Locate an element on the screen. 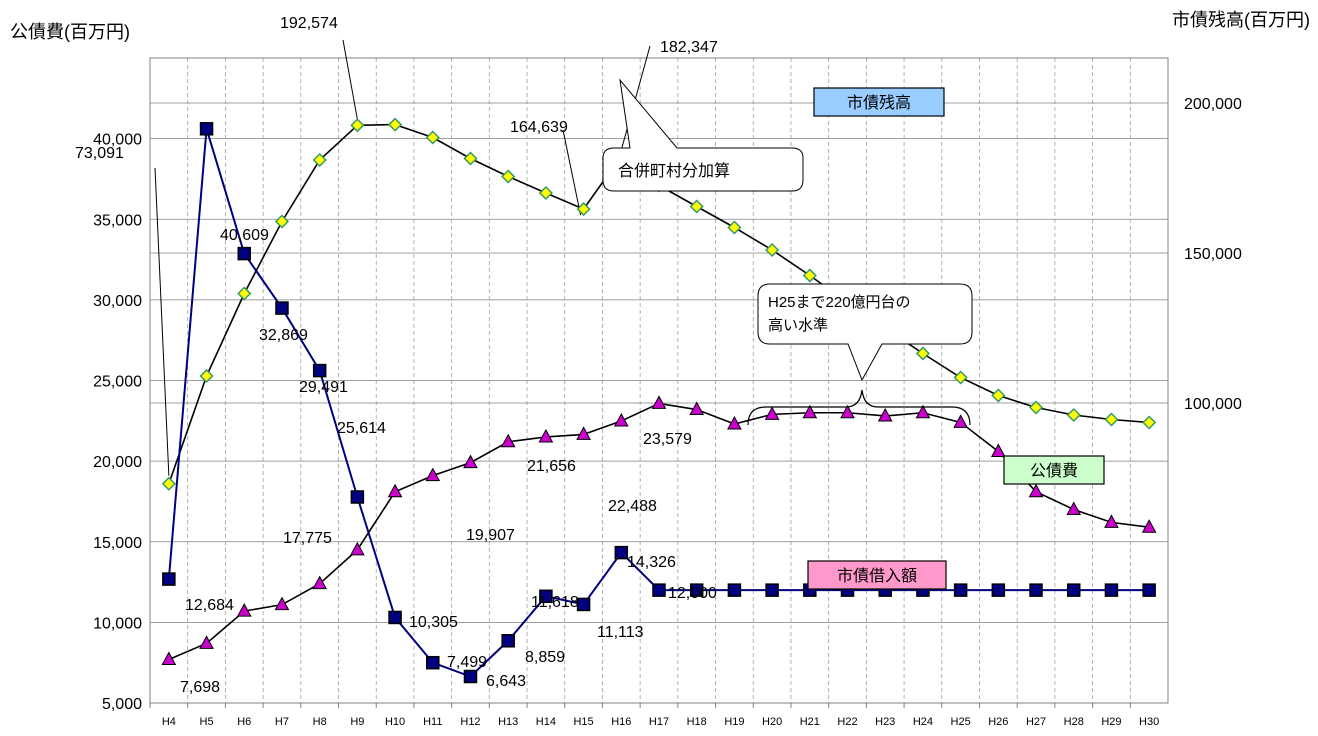 Image resolution: width=1318 pixels, height=736 pixels. x-axis-tick-label: H17 is located at coordinates (659, 722).